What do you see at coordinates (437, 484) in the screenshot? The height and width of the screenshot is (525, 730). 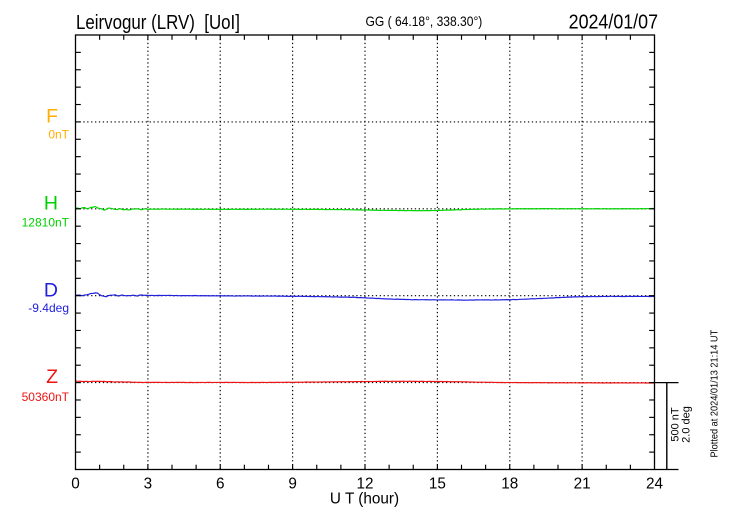 I see `svg-text: 15` at bounding box center [437, 484].